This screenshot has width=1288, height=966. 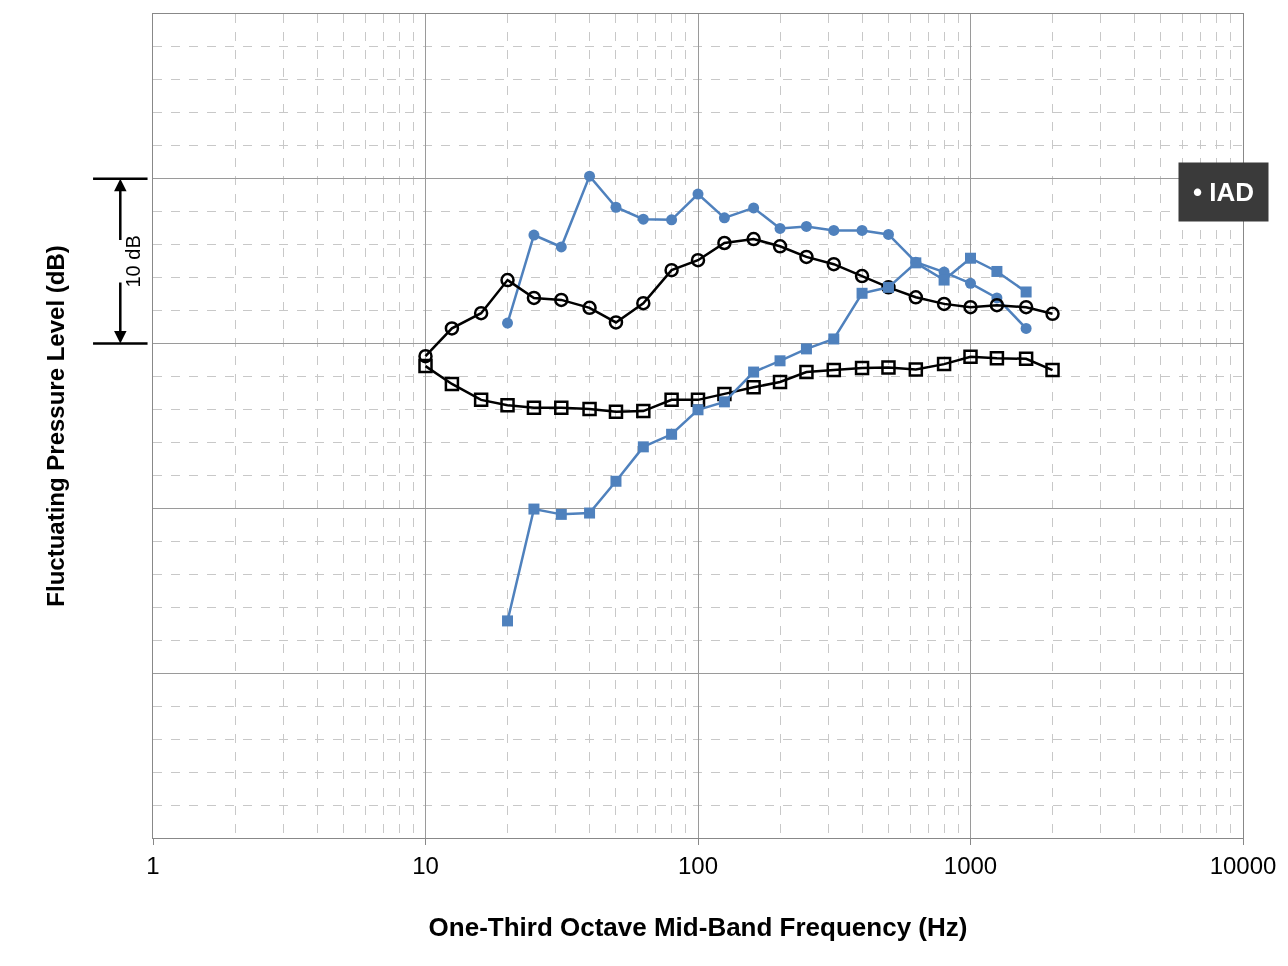 I want to click on x-axis-title: One-Third Octave Mid-Band Frequency (Hz), so click(x=698, y=927).